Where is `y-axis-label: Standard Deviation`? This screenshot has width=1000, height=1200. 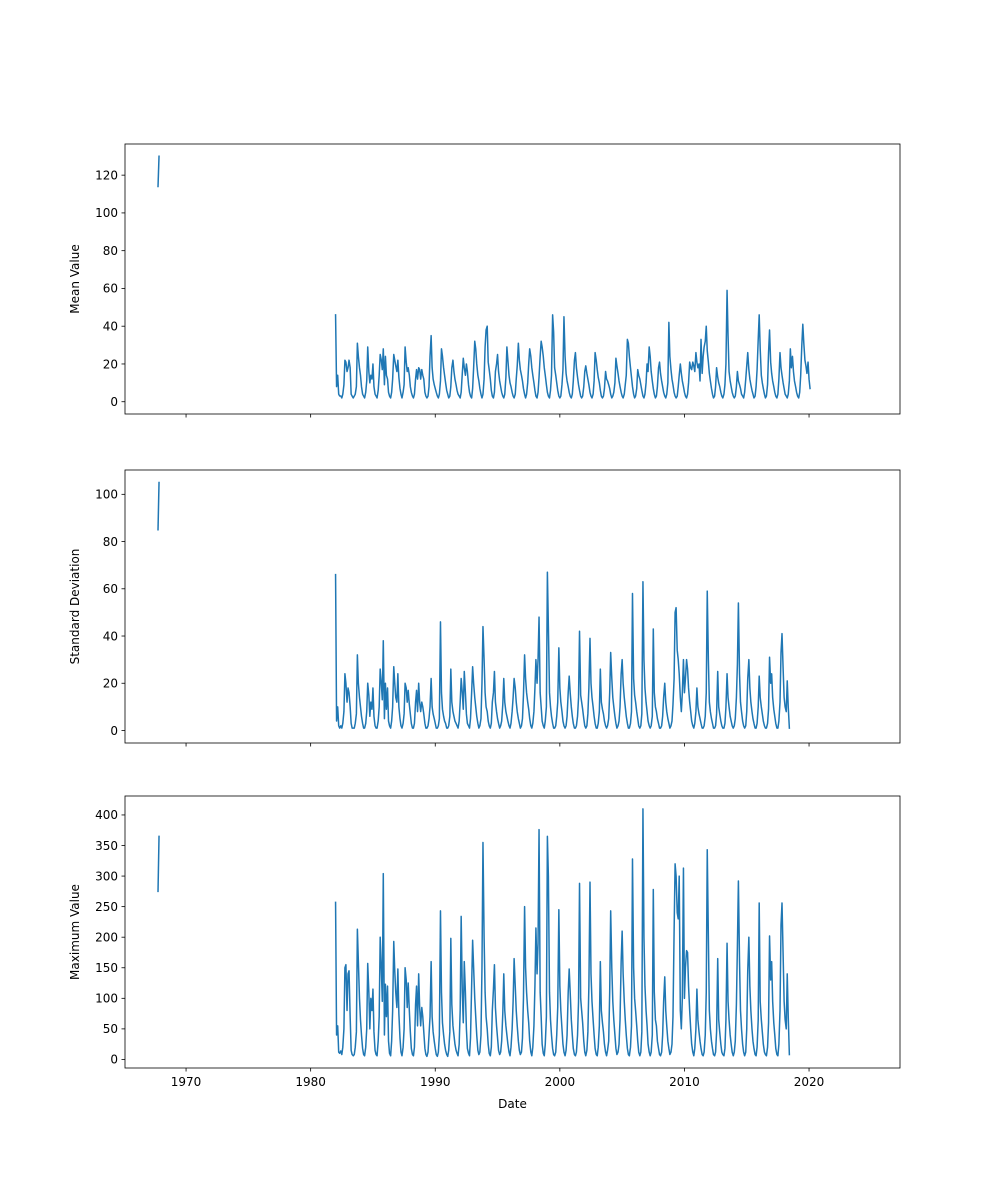
y-axis-label: Standard Deviation is located at coordinates (75, 607).